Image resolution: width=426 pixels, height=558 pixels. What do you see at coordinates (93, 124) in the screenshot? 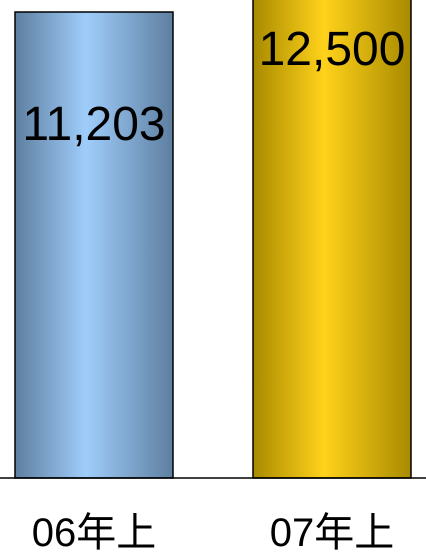
I see `data-label-06: 11,203` at bounding box center [93, 124].